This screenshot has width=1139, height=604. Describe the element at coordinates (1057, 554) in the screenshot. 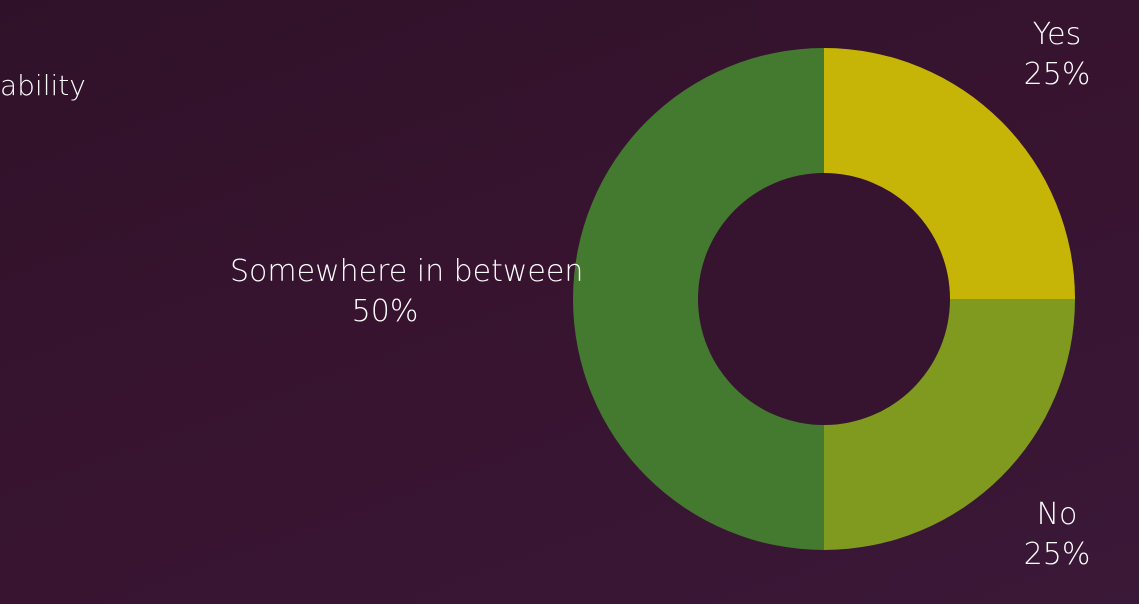

I see `slice-label-no-value: 25%` at that location.